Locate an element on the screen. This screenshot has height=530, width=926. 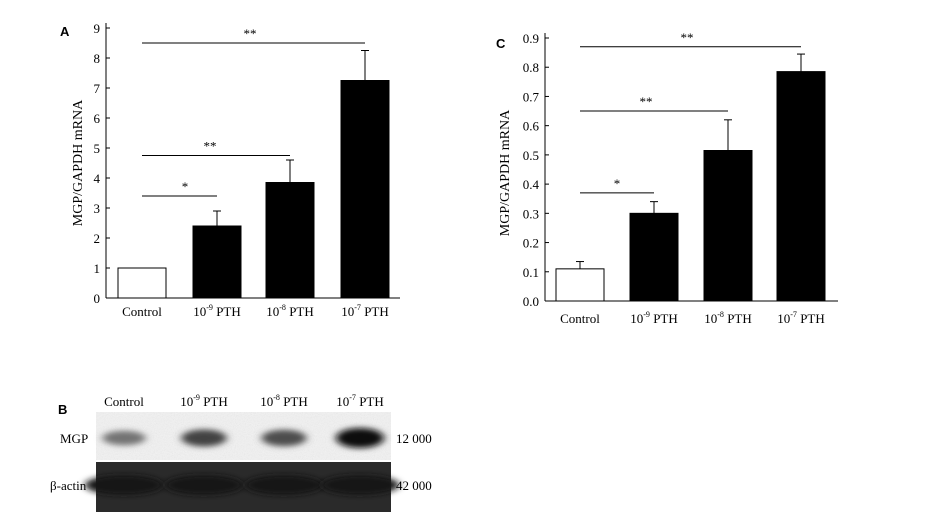
y-tick-label: 3 is located at coordinates (97, 208).